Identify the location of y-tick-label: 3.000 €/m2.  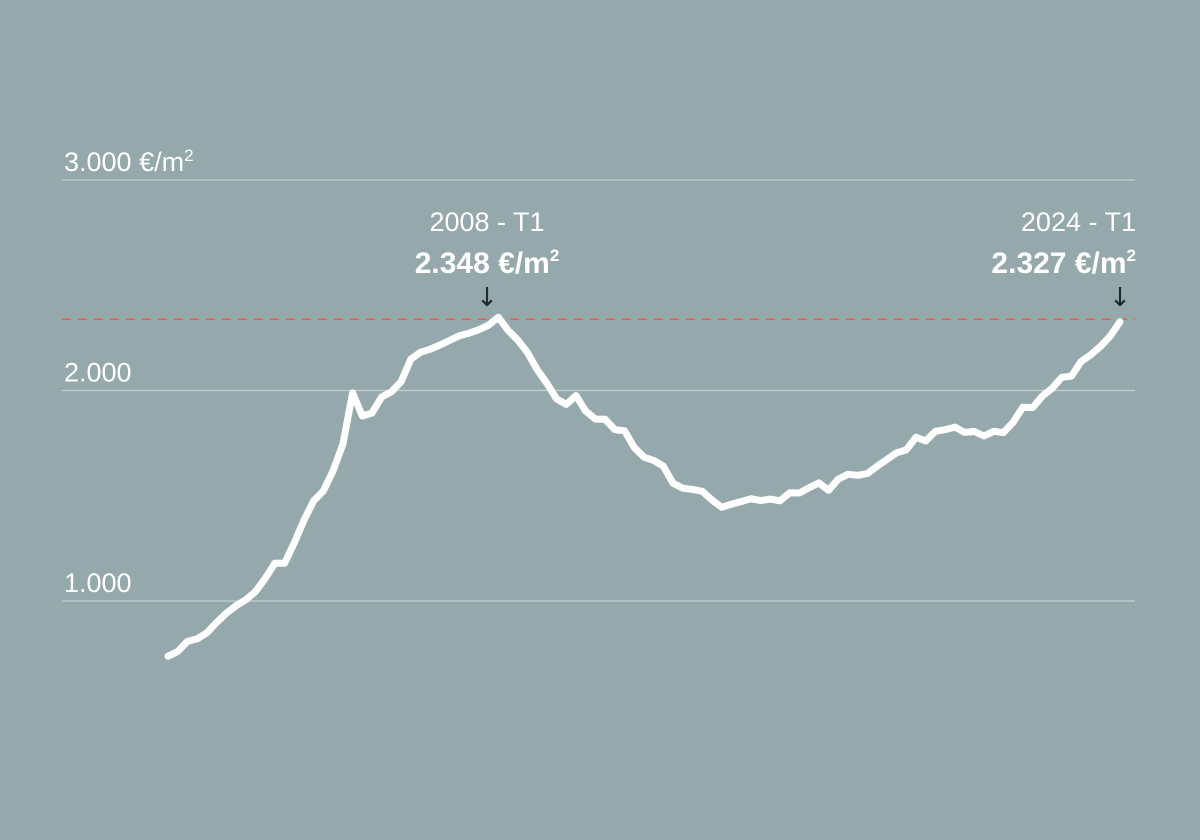
(129, 161).